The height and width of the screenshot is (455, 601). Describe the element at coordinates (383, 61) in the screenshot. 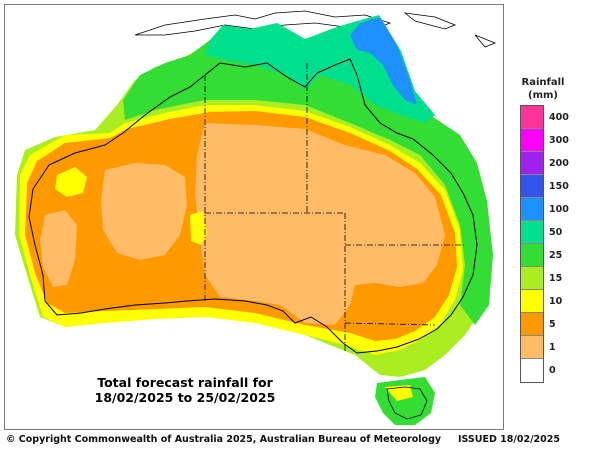

I see `rain-zone-100mm` at that location.